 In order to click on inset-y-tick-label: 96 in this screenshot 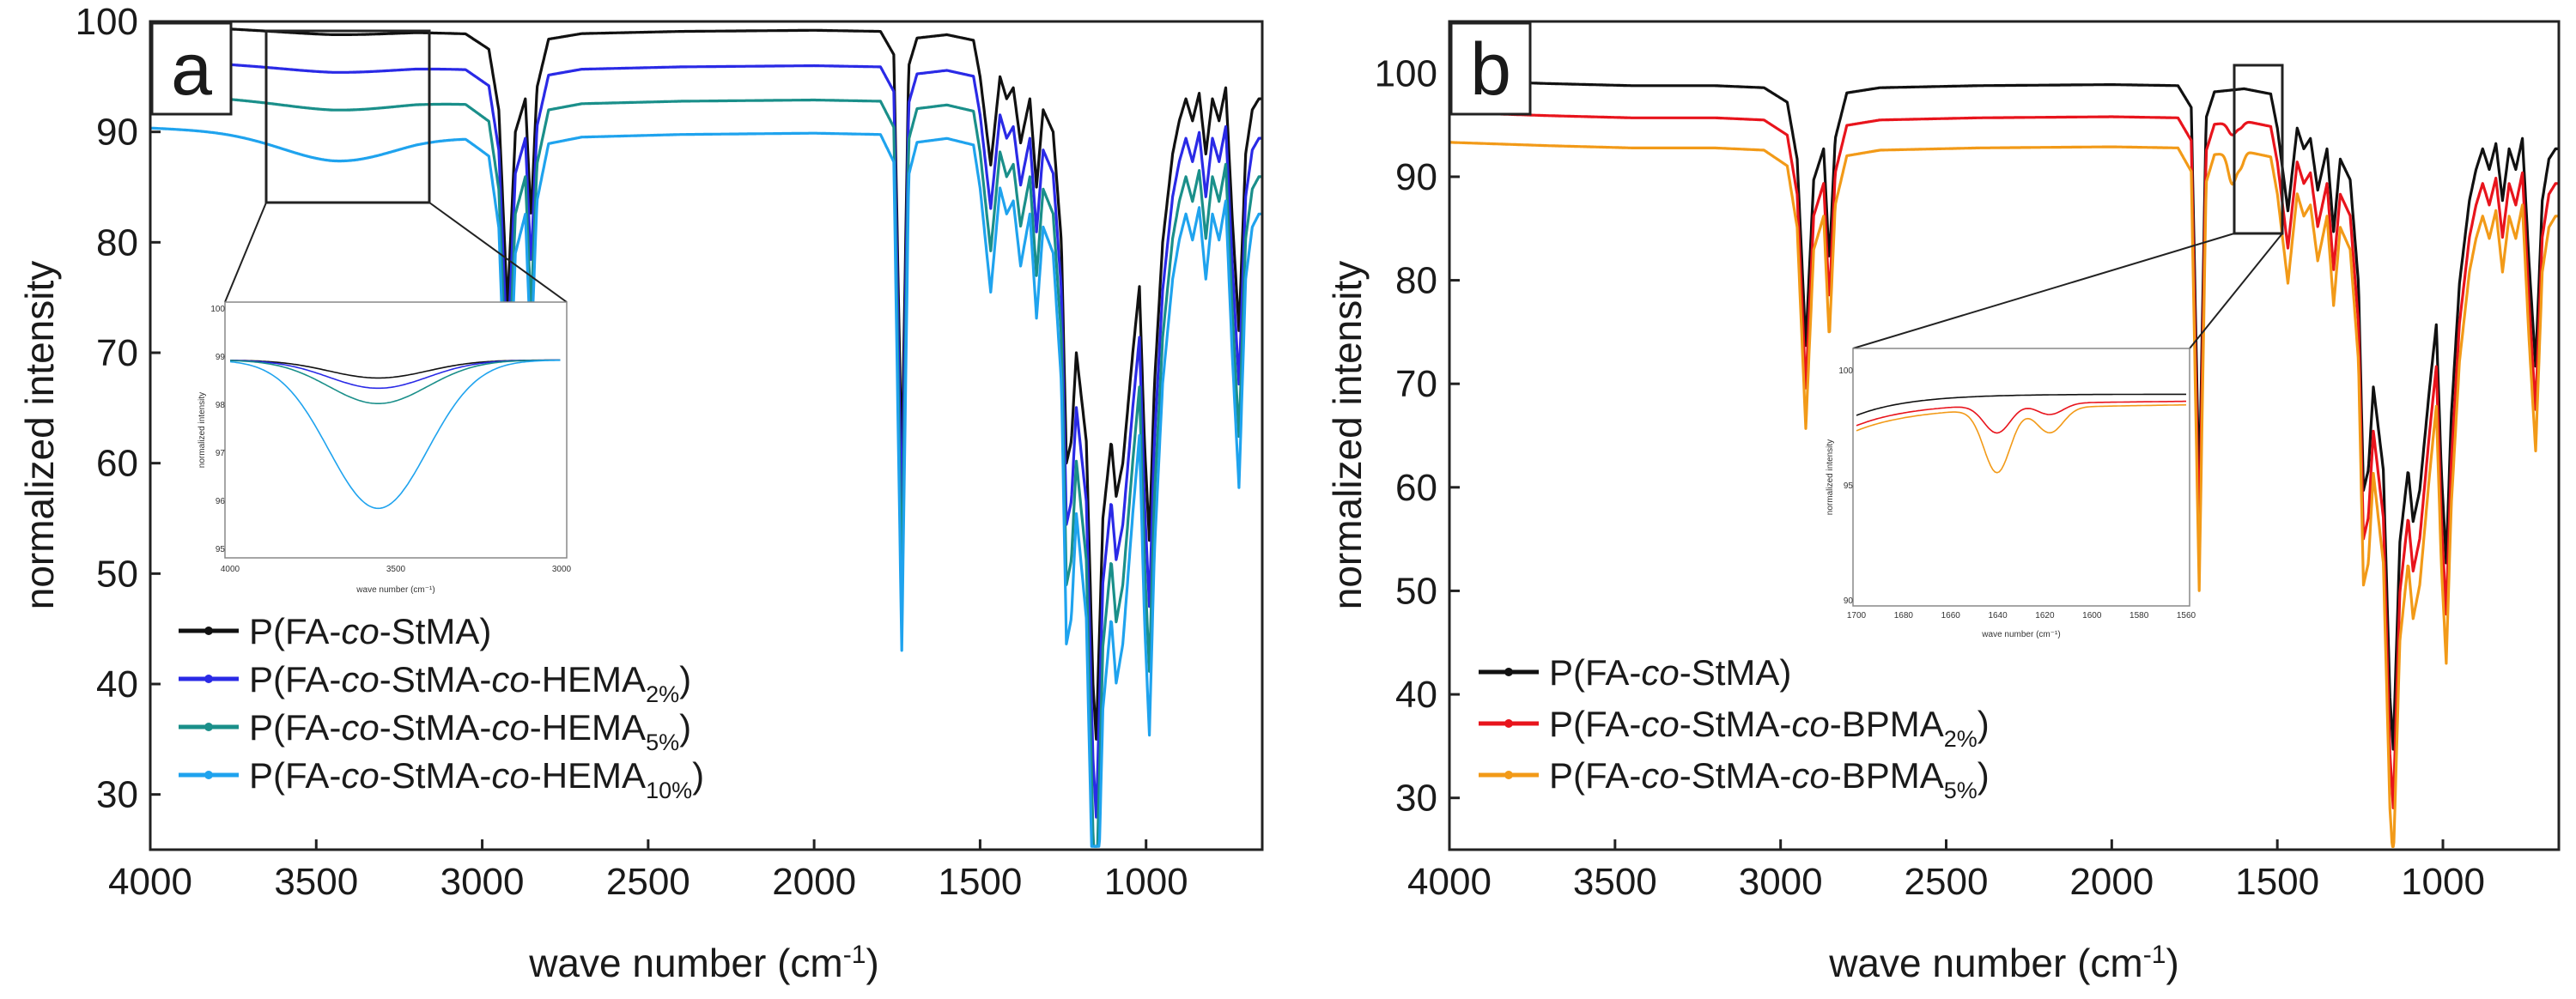, I will do `click(221, 501)`.